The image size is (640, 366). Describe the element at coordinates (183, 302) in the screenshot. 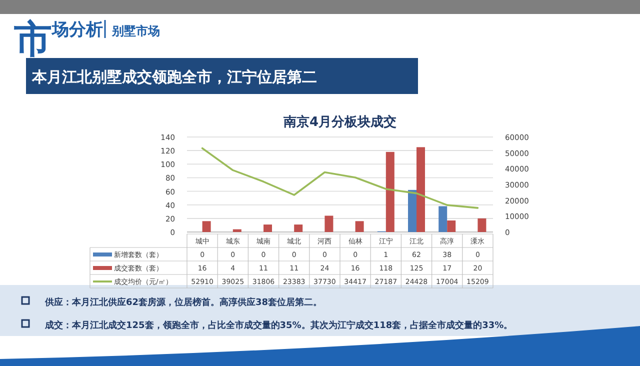

I see `text: 供应：本月江北供应62套房源，位居榜首。高淳供应38套位居第二。` at that location.